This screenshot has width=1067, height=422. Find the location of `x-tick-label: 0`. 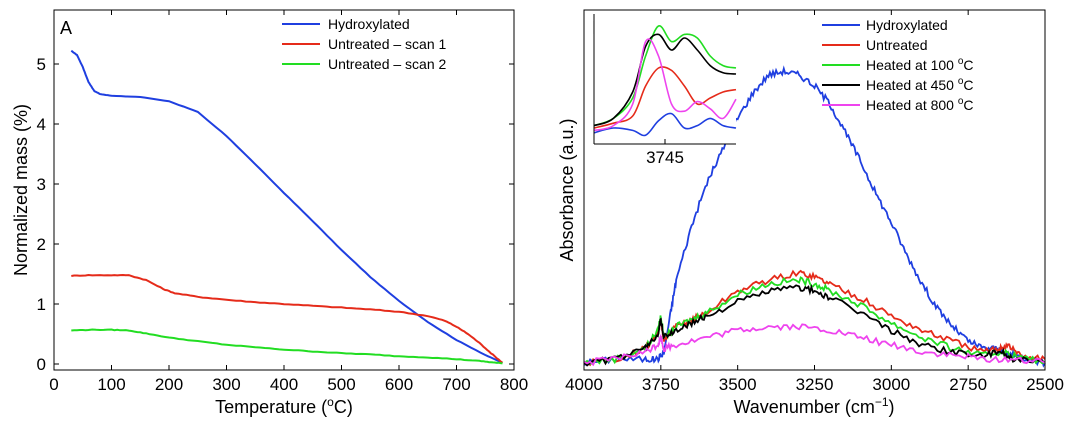

x-tick-label: 0 is located at coordinates (53, 384).